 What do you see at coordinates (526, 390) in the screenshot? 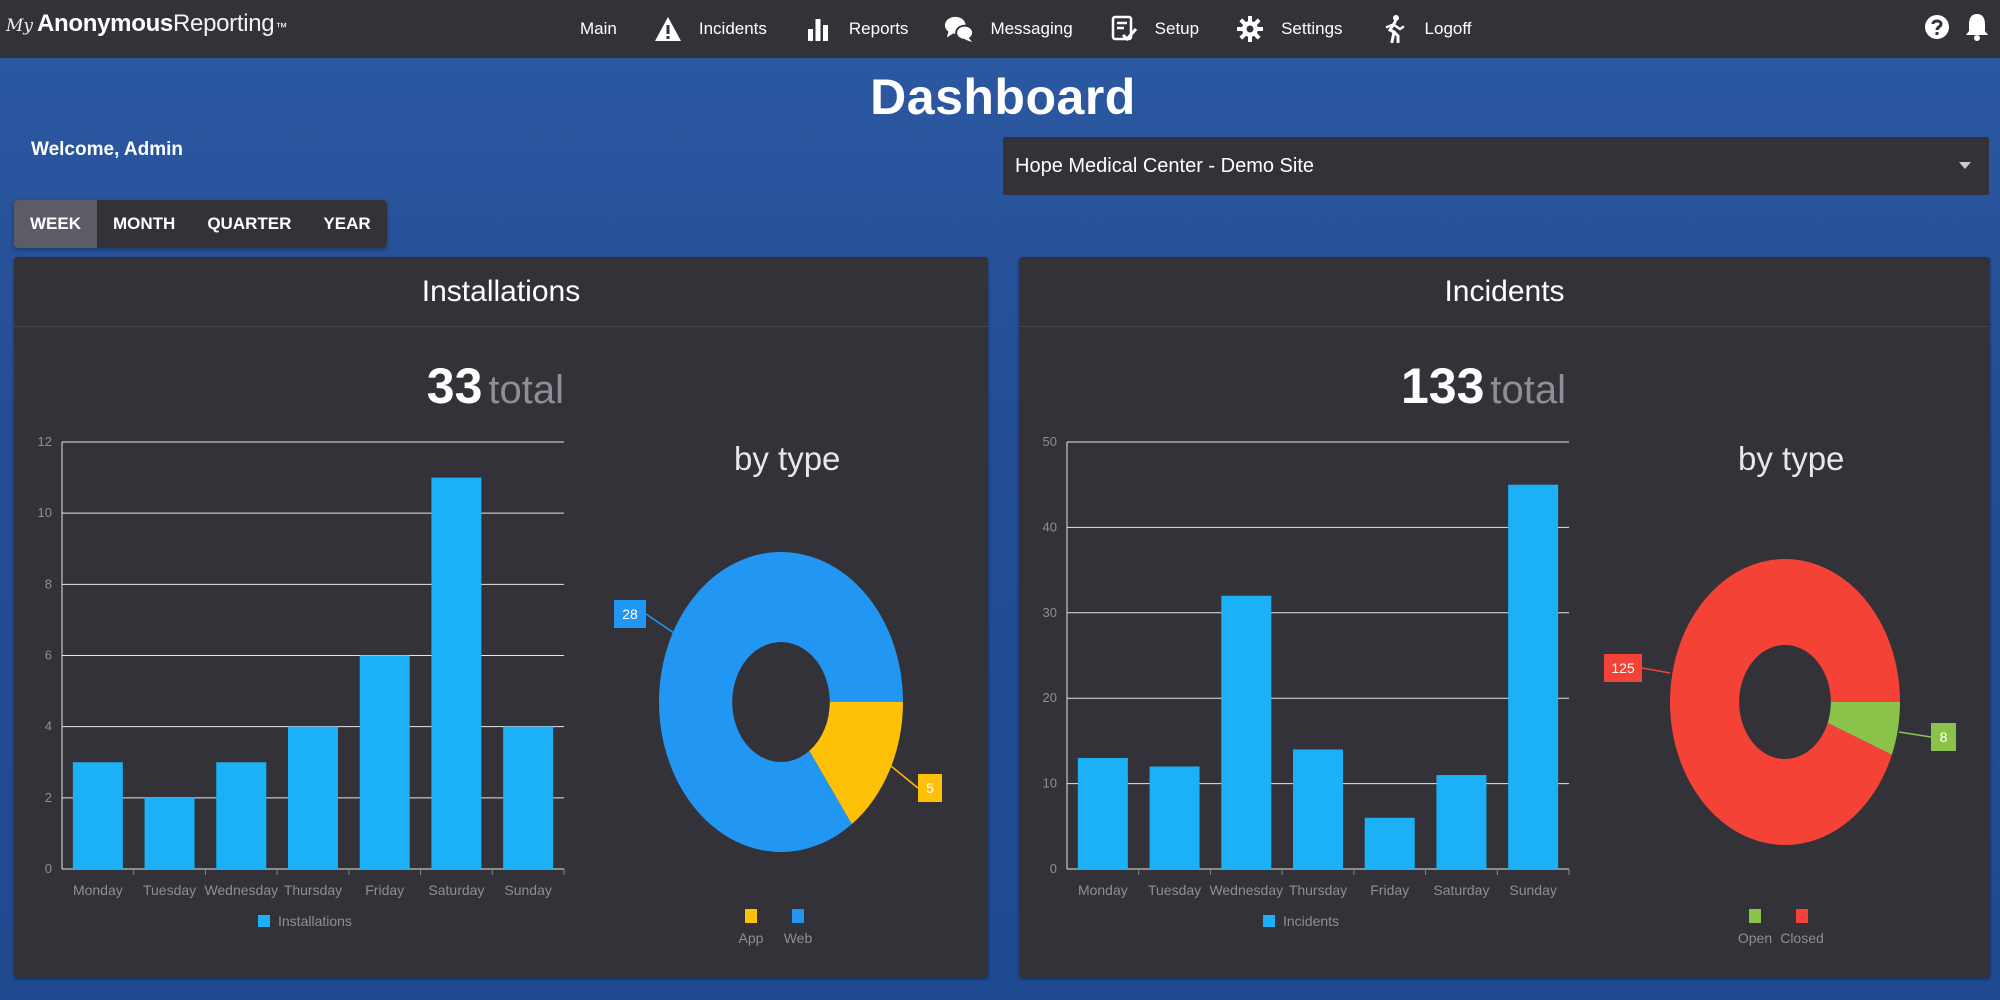
I see `installations-total-word: total` at bounding box center [526, 390].